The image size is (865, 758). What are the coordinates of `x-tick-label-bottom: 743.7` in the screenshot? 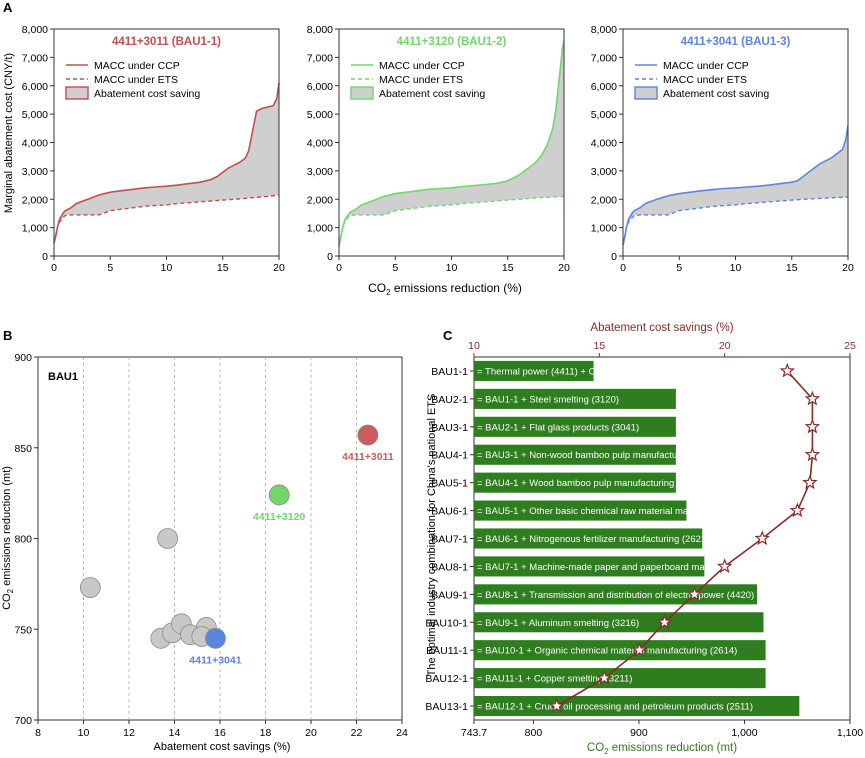 It's located at (474, 733).